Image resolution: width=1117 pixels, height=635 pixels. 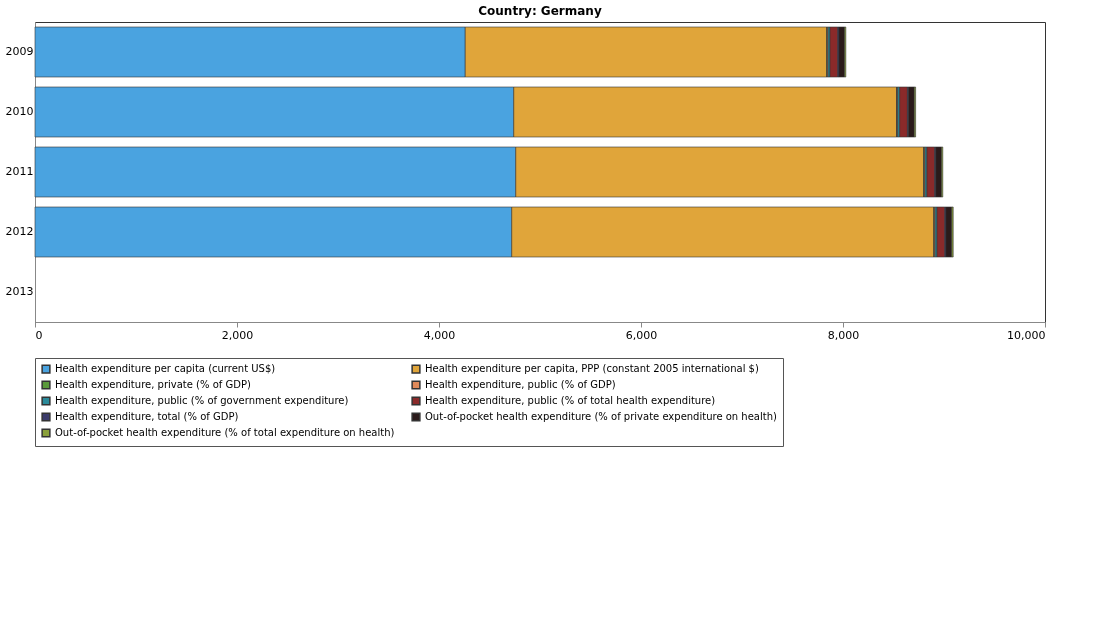 What do you see at coordinates (237, 335) in the screenshot?
I see `x-tick-label: 2,000` at bounding box center [237, 335].